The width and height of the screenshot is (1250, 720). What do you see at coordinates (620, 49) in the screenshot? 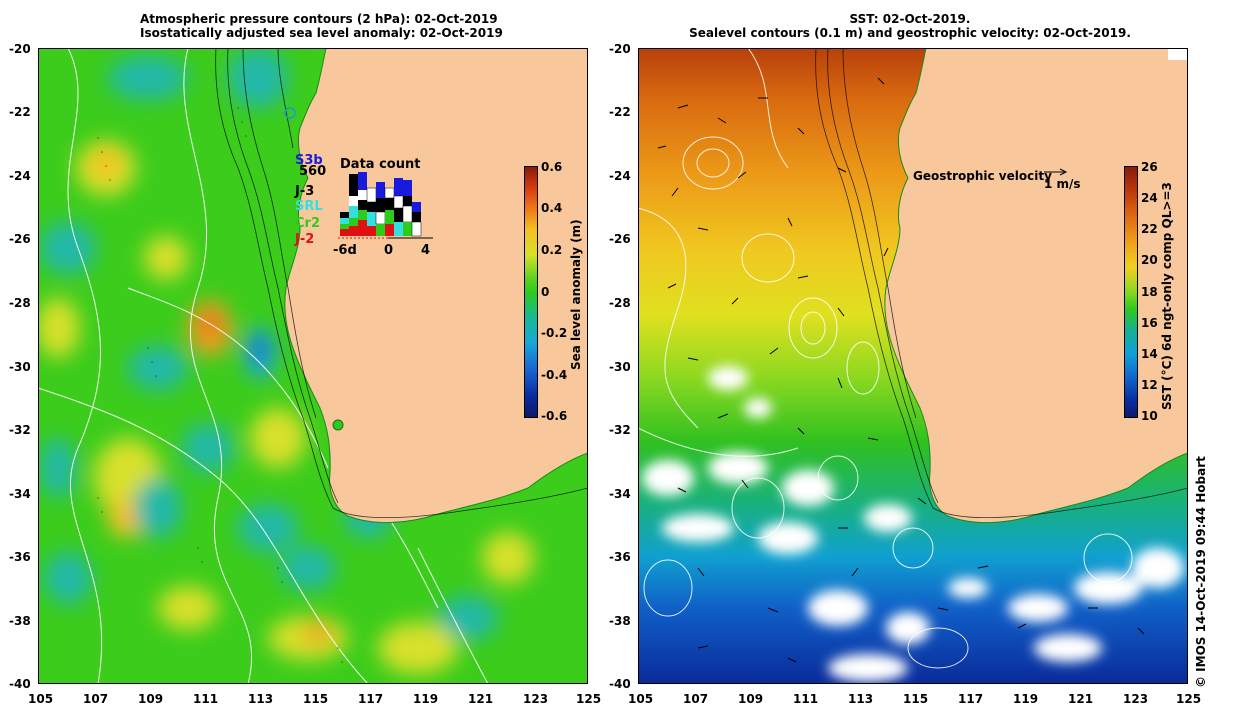
I see `right-y-tick: -20` at bounding box center [620, 49].